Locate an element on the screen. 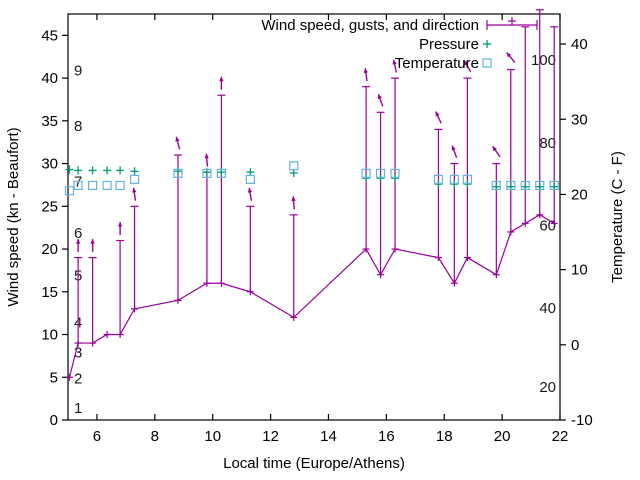 This screenshot has width=640, height=480. legend-label-pressure: Pressure is located at coordinates (449, 44).